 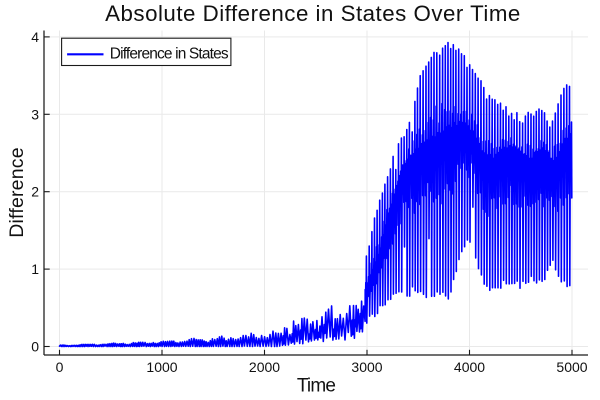 I want to click on svg-text: 2, so click(x=35, y=192).